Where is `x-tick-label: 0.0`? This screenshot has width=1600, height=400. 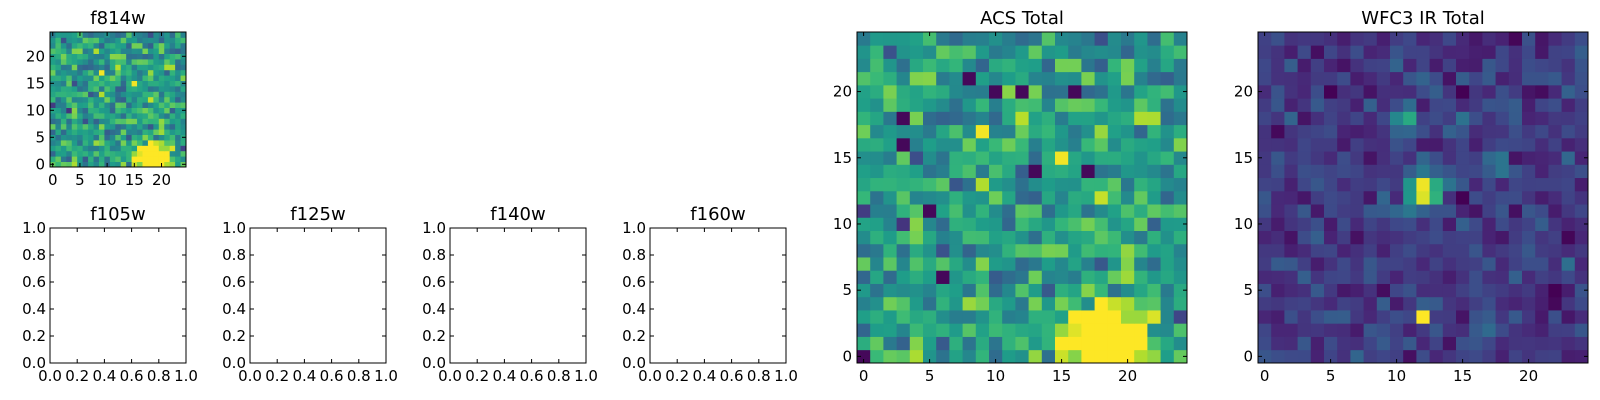
x-tick-label: 0.0 is located at coordinates (450, 376).